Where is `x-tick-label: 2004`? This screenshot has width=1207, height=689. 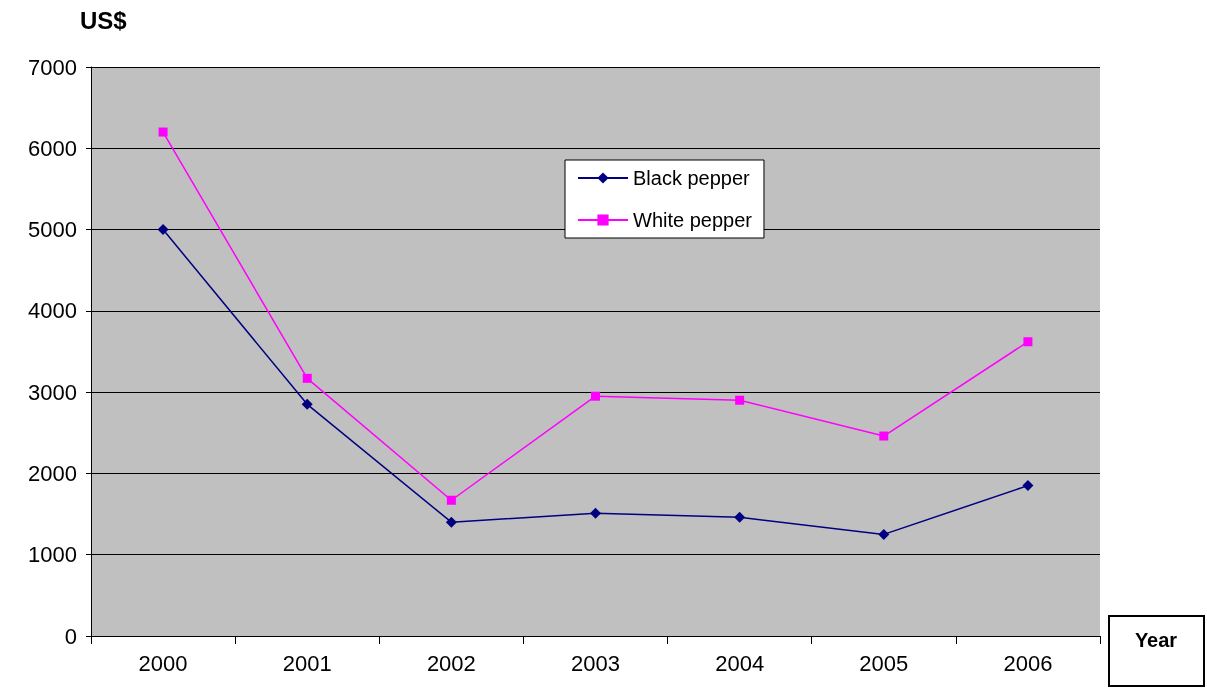 x-tick-label: 2004 is located at coordinates (740, 663).